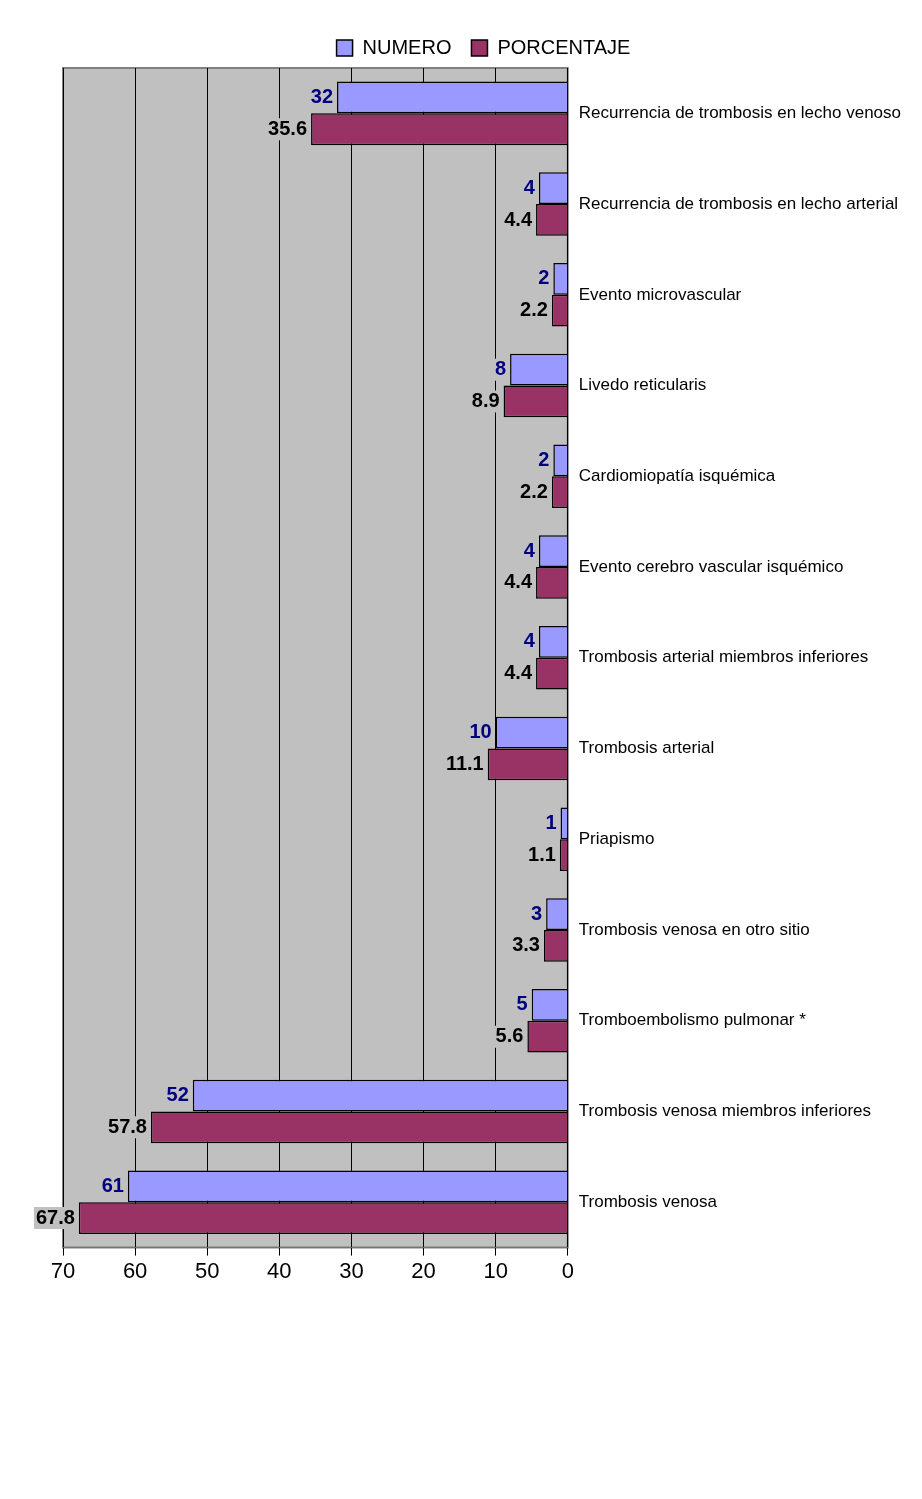 Image resolution: width=922 pixels, height=1499 pixels. What do you see at coordinates (723, 657) in the screenshot?
I see `y-tick-label: Trombosis arterial miembros inferiores` at bounding box center [723, 657].